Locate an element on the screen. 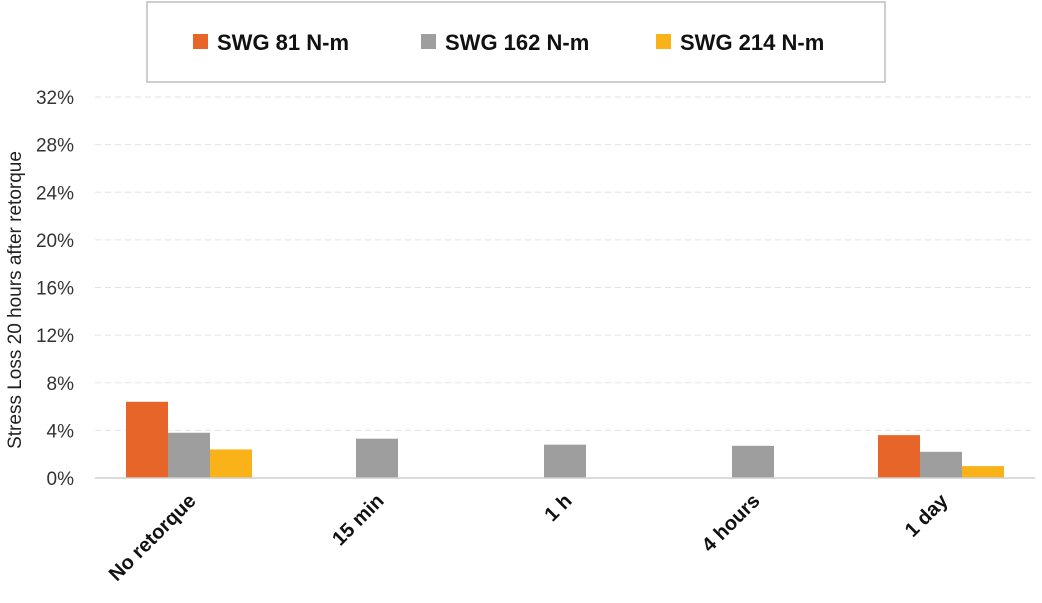 This screenshot has width=1042, height=603. legend-box is located at coordinates (516, 42).